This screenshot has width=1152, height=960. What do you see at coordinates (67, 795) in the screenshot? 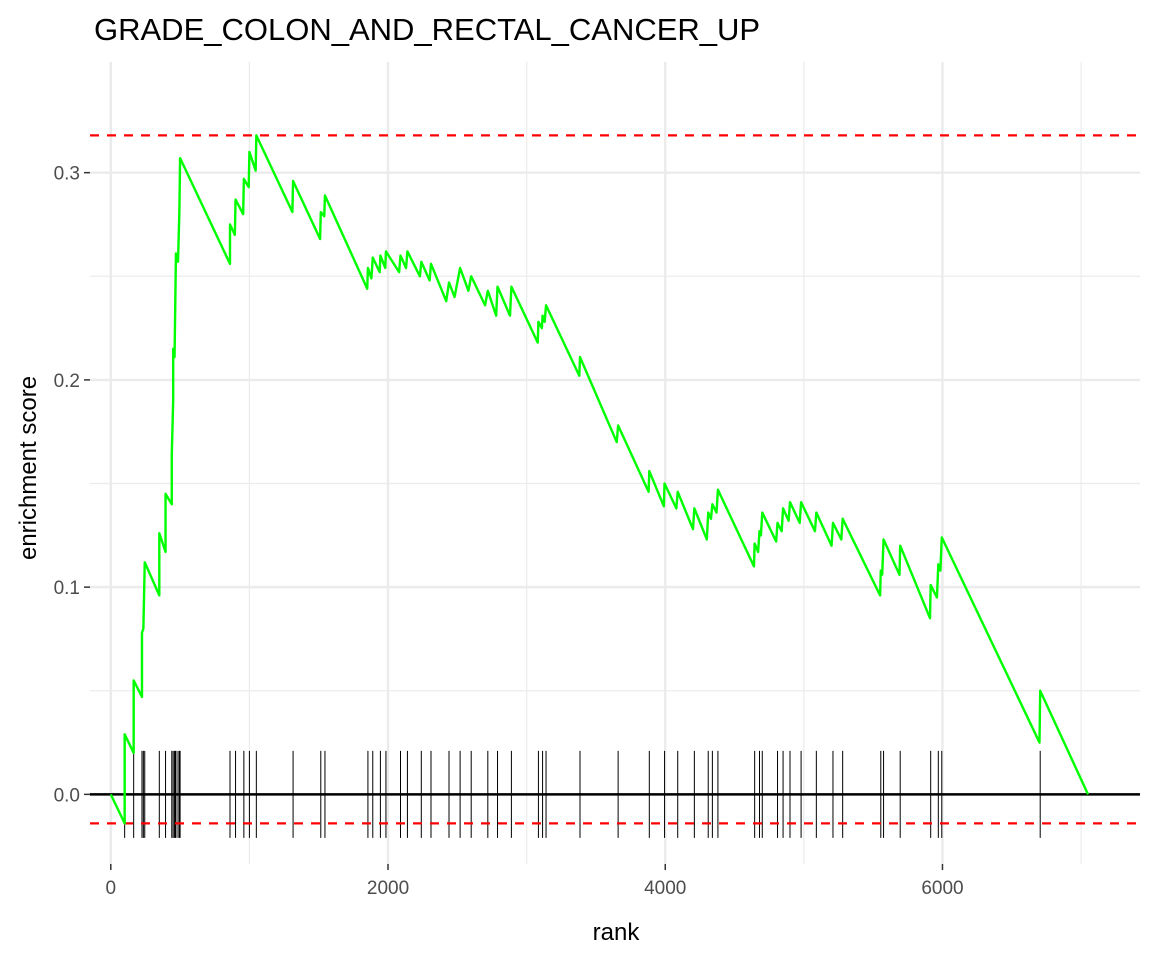
I see `y-tick-label: 0.0` at bounding box center [67, 795].